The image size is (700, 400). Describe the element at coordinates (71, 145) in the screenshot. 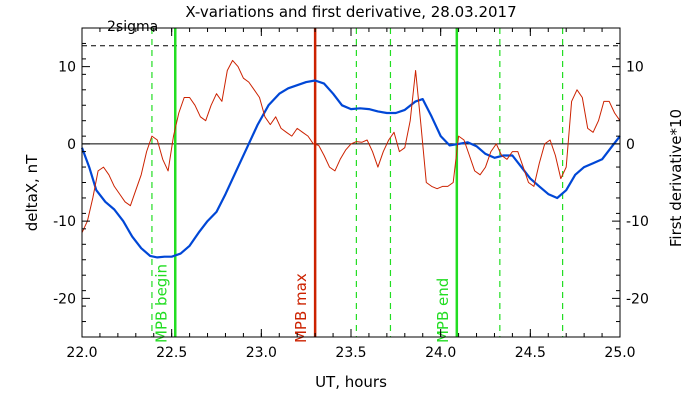

I see `y-tick-label-left: 0` at that location.